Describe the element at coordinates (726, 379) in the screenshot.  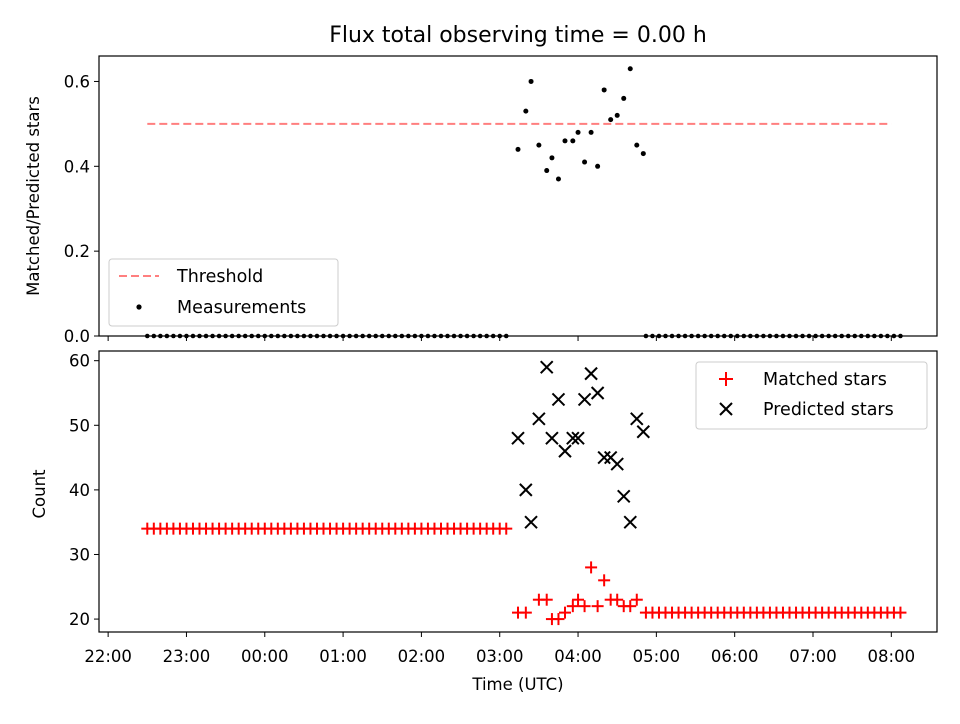
I see `legend-matched-swatch` at that location.